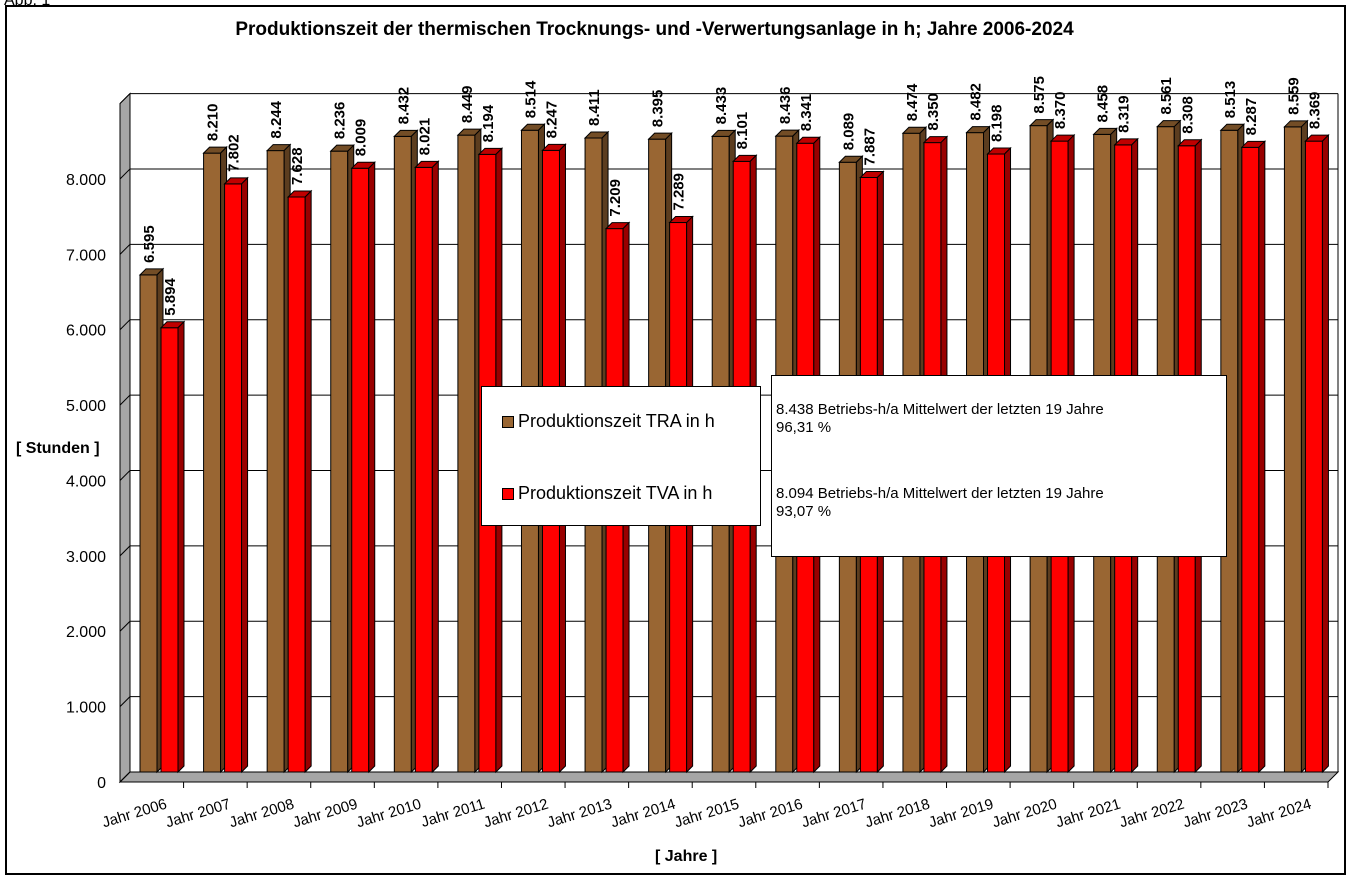  Describe the element at coordinates (125, 438) in the screenshot. I see `plot-side-wall` at that location.